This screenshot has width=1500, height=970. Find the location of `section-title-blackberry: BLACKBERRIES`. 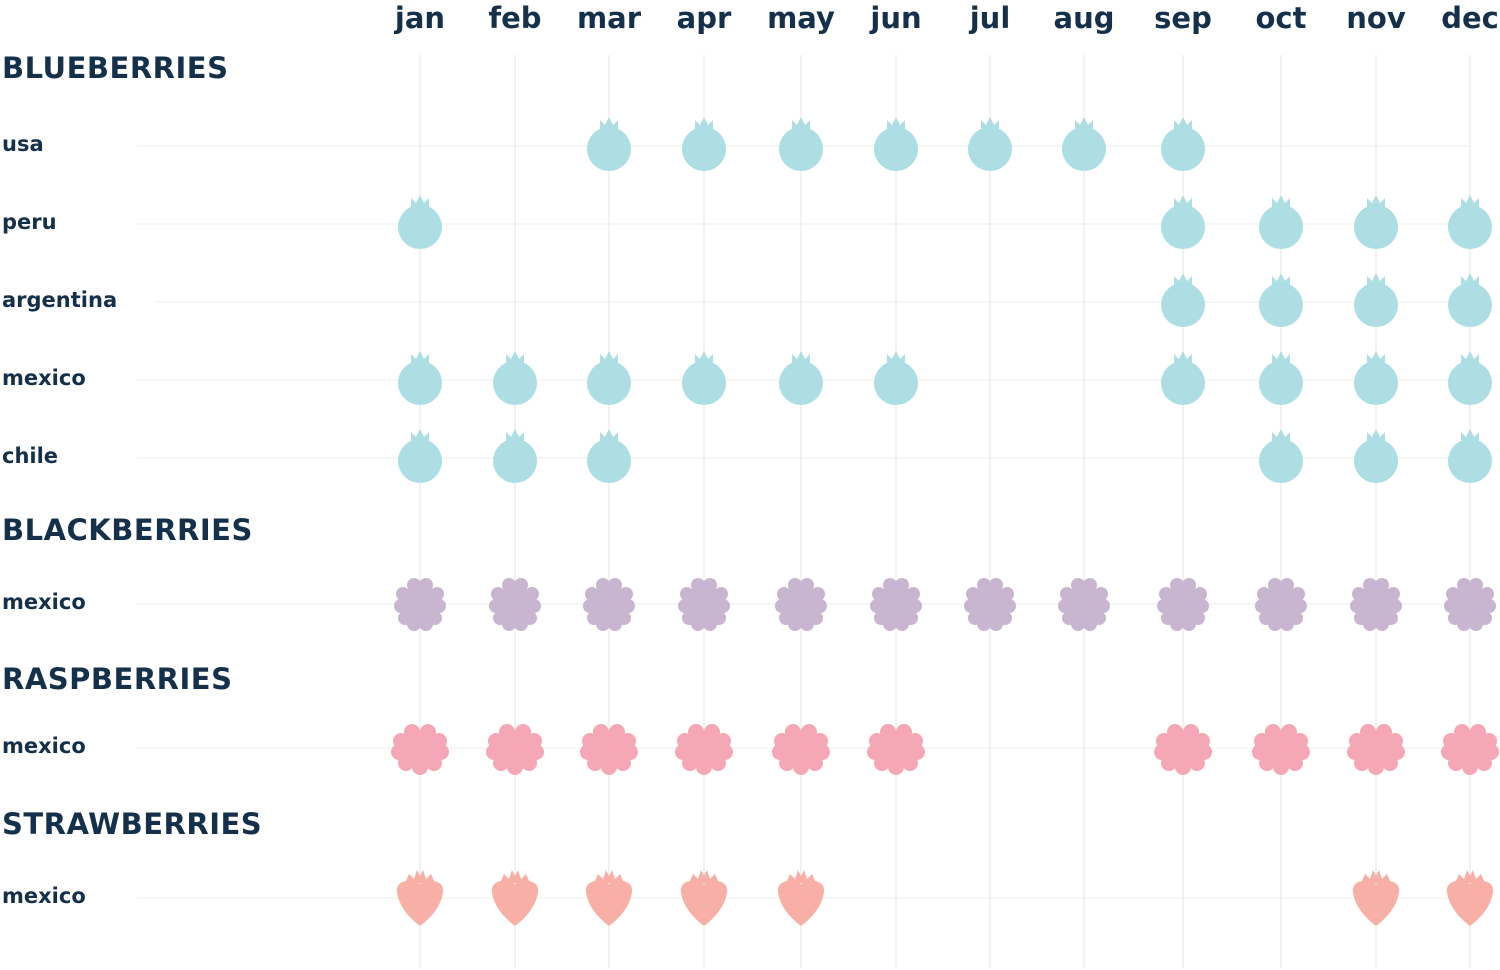

section-title-blackberry: BLACKBERRIES is located at coordinates (127, 530).